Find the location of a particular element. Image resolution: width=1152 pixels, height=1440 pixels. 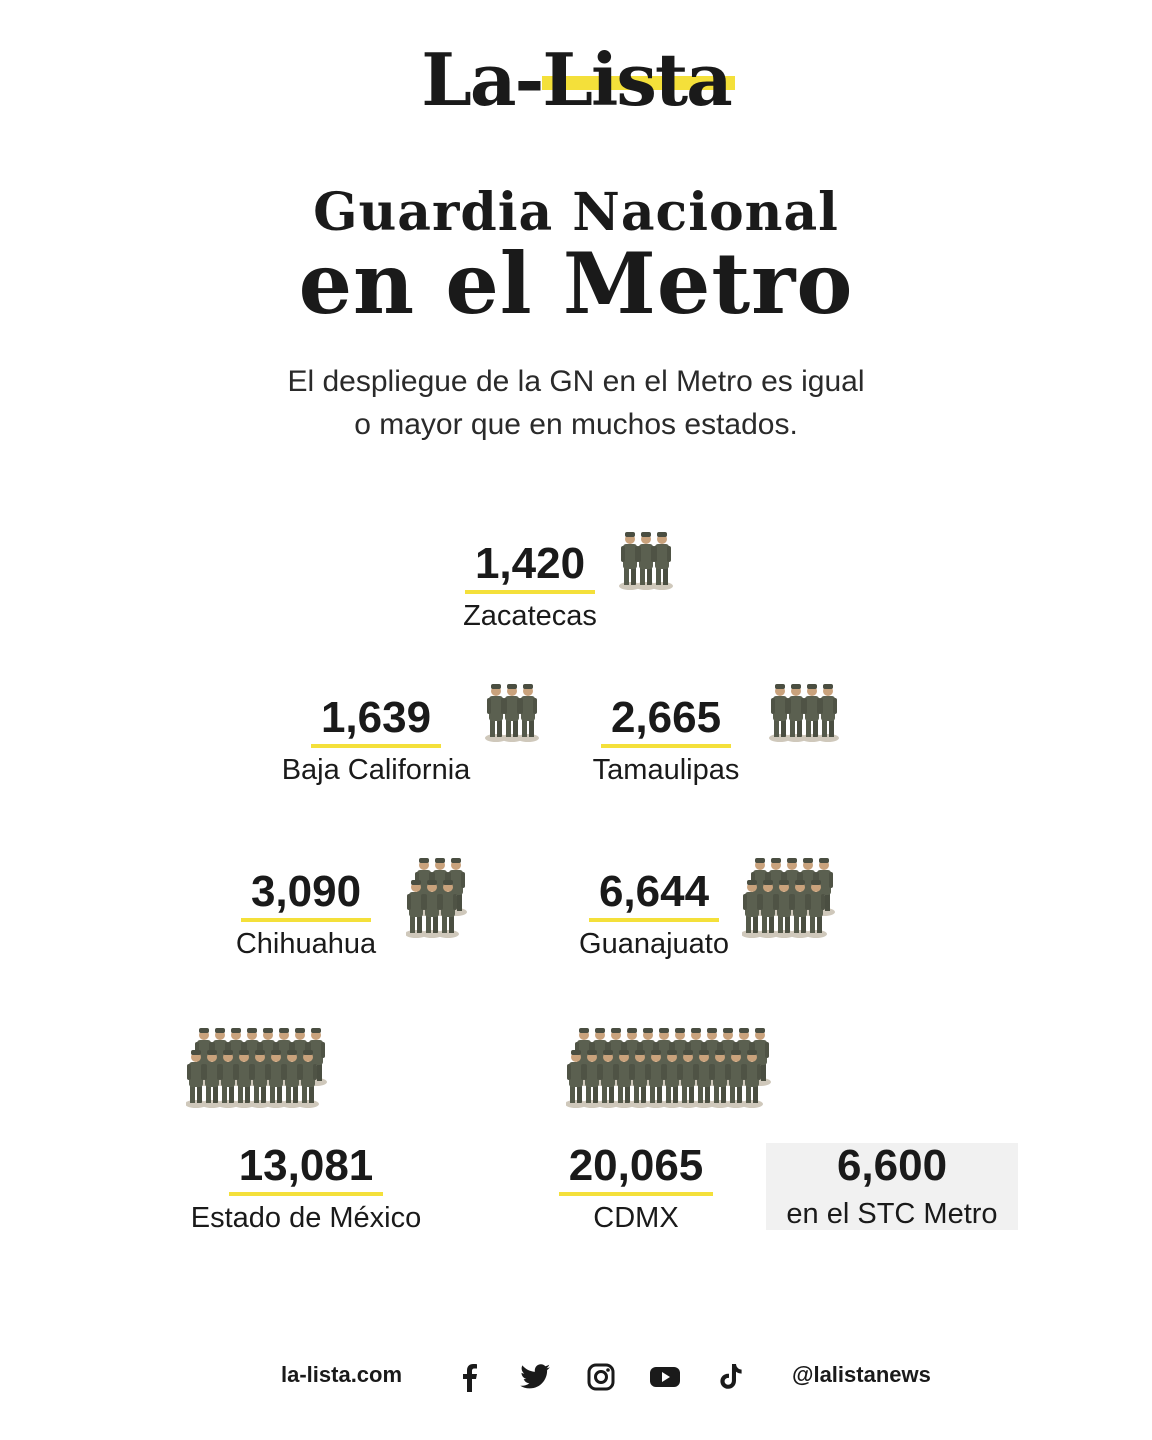

soldiers-group-estado-de-mexico is located at coordinates (256, 1068).